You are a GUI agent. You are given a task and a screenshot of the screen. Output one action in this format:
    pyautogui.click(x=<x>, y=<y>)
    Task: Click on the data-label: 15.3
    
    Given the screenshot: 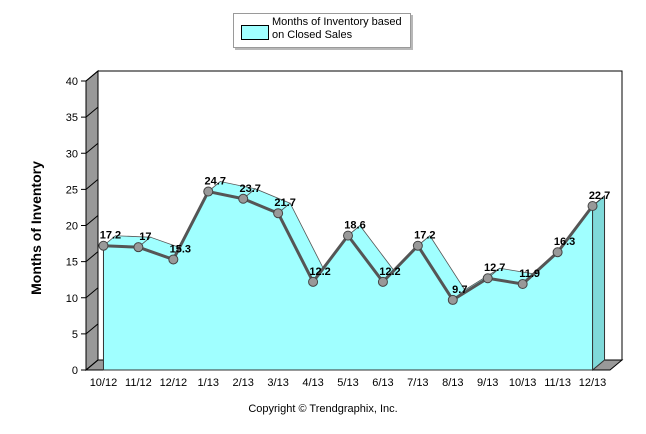 What is the action you would take?
    pyautogui.click(x=180, y=249)
    